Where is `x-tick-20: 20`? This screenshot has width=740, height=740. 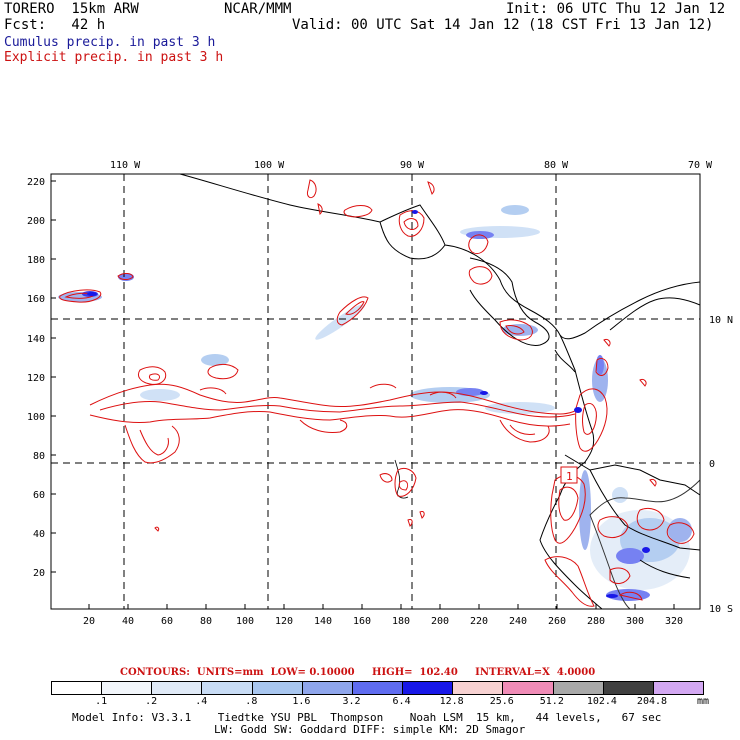 x-tick-20: 20 is located at coordinates (89, 621).